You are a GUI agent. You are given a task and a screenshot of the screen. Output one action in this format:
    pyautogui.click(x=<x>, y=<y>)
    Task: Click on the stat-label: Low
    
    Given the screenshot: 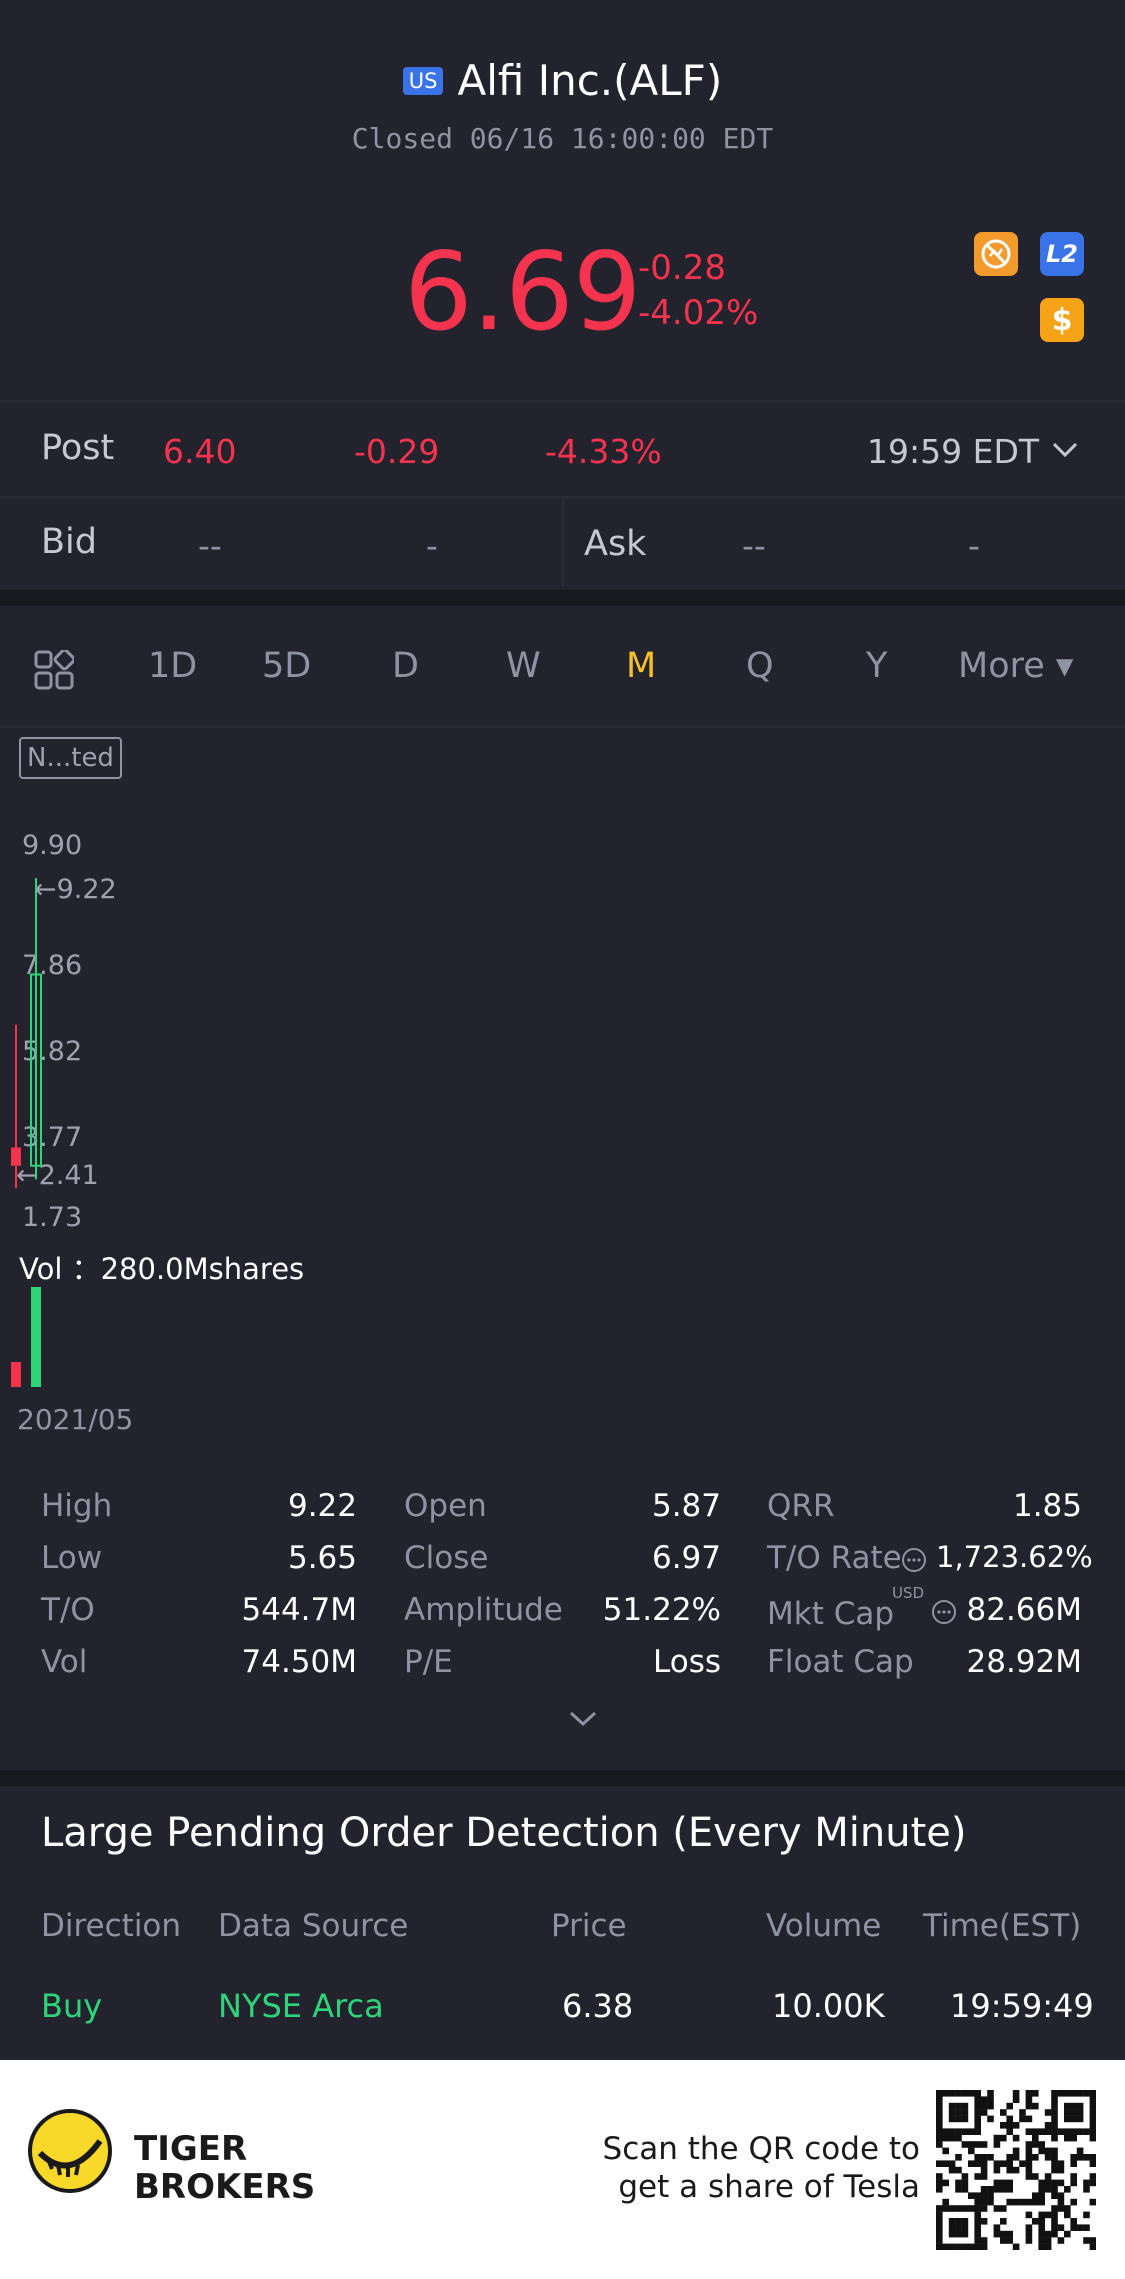 What is the action you would take?
    pyautogui.click(x=72, y=1558)
    